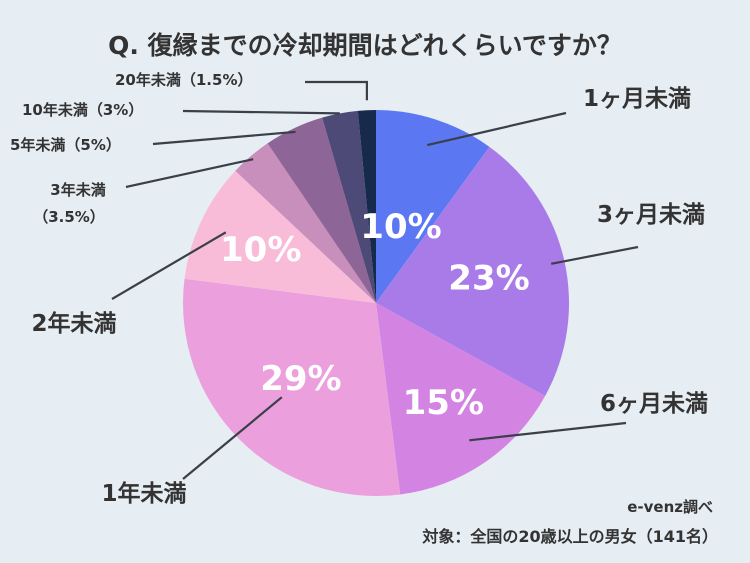  Describe the element at coordinates (654, 404) in the screenshot. I see `slice-category-label: 6ヶ月未満` at that location.